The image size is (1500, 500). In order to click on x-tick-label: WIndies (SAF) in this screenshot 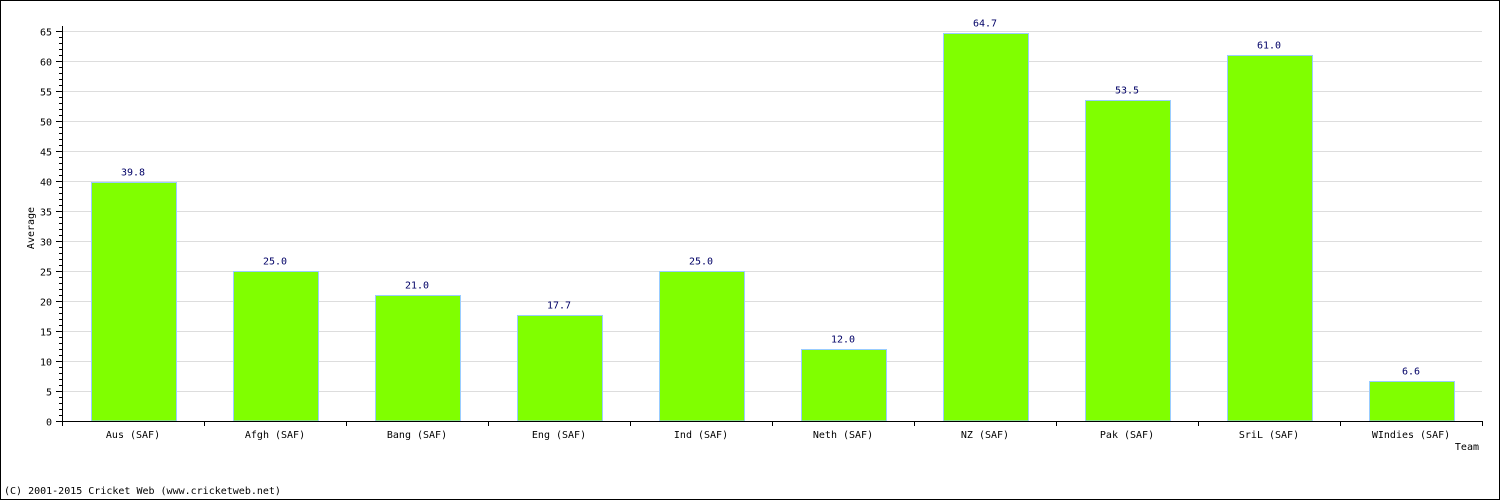, I will do `click(1411, 435)`.